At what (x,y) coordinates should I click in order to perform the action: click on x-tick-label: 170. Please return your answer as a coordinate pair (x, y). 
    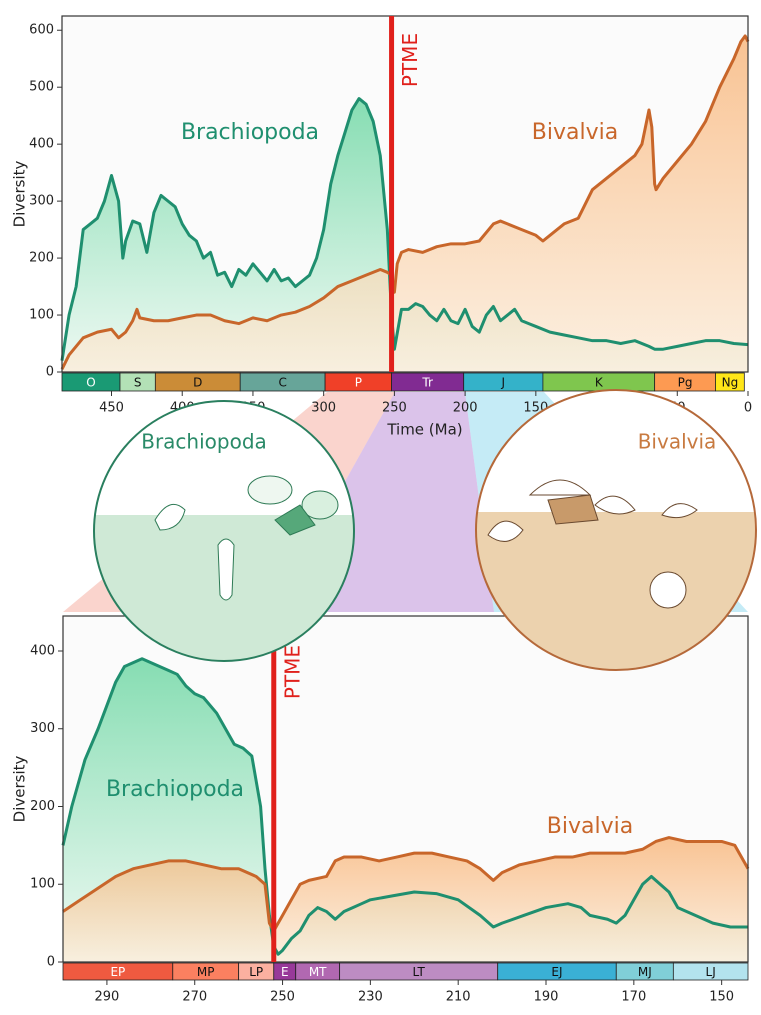
    Looking at the image, I should click on (633, 997).